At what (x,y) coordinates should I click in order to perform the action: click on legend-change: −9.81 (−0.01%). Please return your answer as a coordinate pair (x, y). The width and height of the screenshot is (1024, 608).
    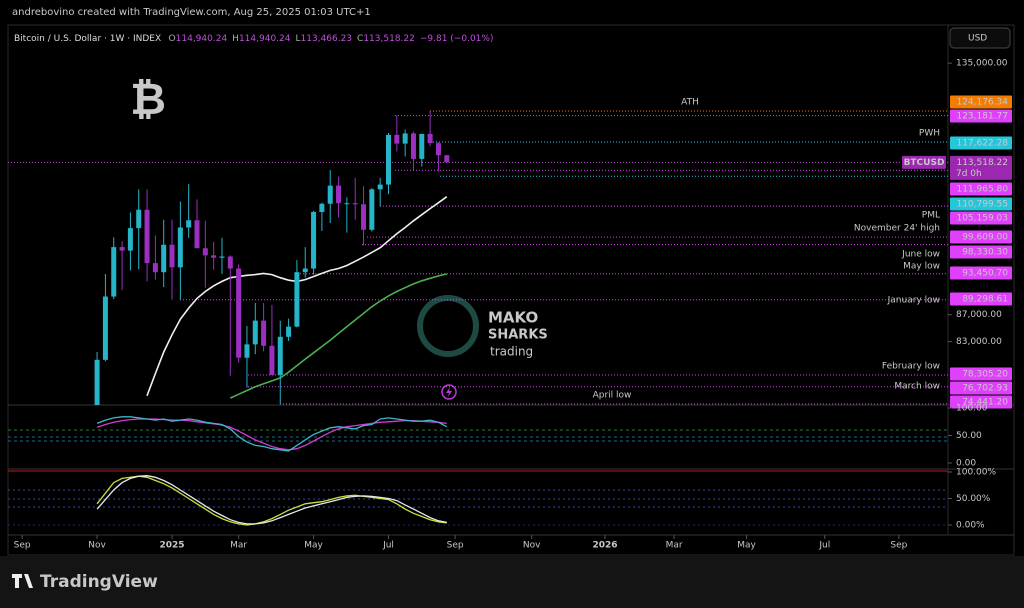
    Looking at the image, I should click on (457, 39).